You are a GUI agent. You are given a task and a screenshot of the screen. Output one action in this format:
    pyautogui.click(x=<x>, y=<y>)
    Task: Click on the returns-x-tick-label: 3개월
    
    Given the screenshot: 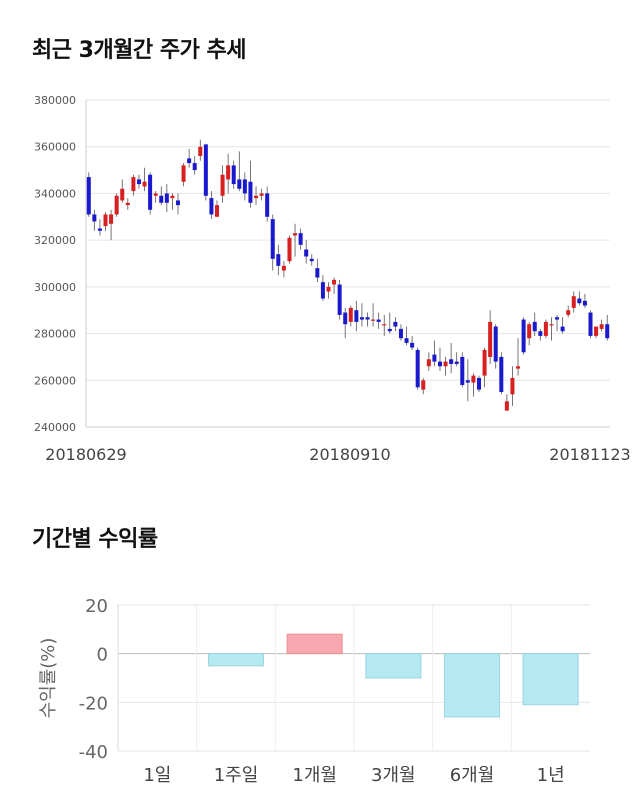 What is the action you would take?
    pyautogui.click(x=393, y=775)
    